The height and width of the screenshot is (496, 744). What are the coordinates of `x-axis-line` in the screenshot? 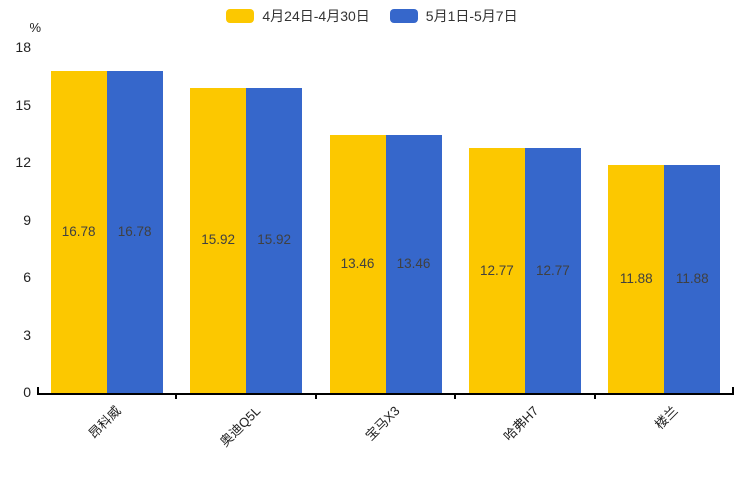 It's located at (385, 394).